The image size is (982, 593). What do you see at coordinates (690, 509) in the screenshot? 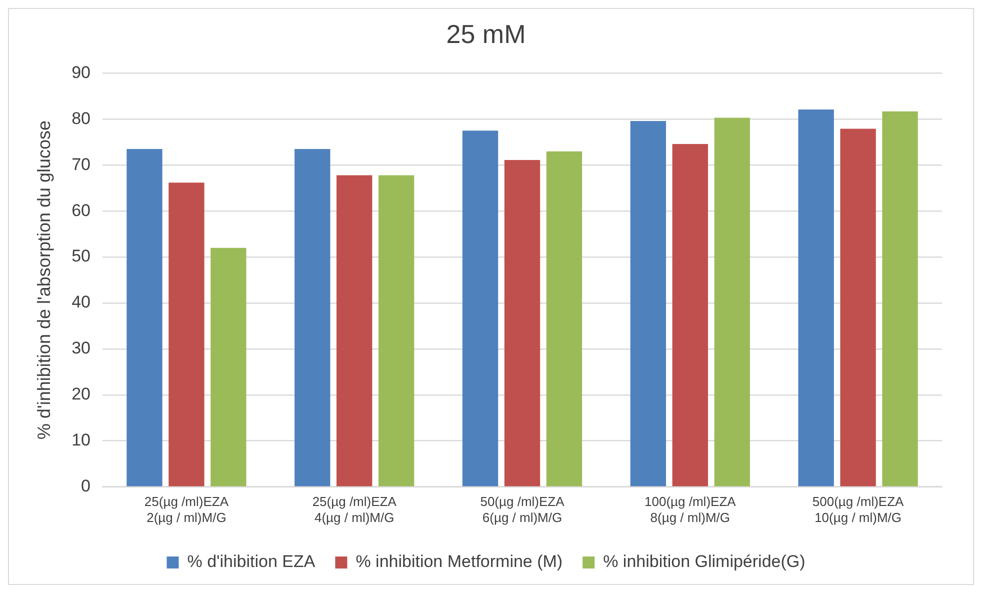
I see `x-tick-label: 100(µg /ml)EZA 8(µg / ml)M/G` at bounding box center [690, 509].